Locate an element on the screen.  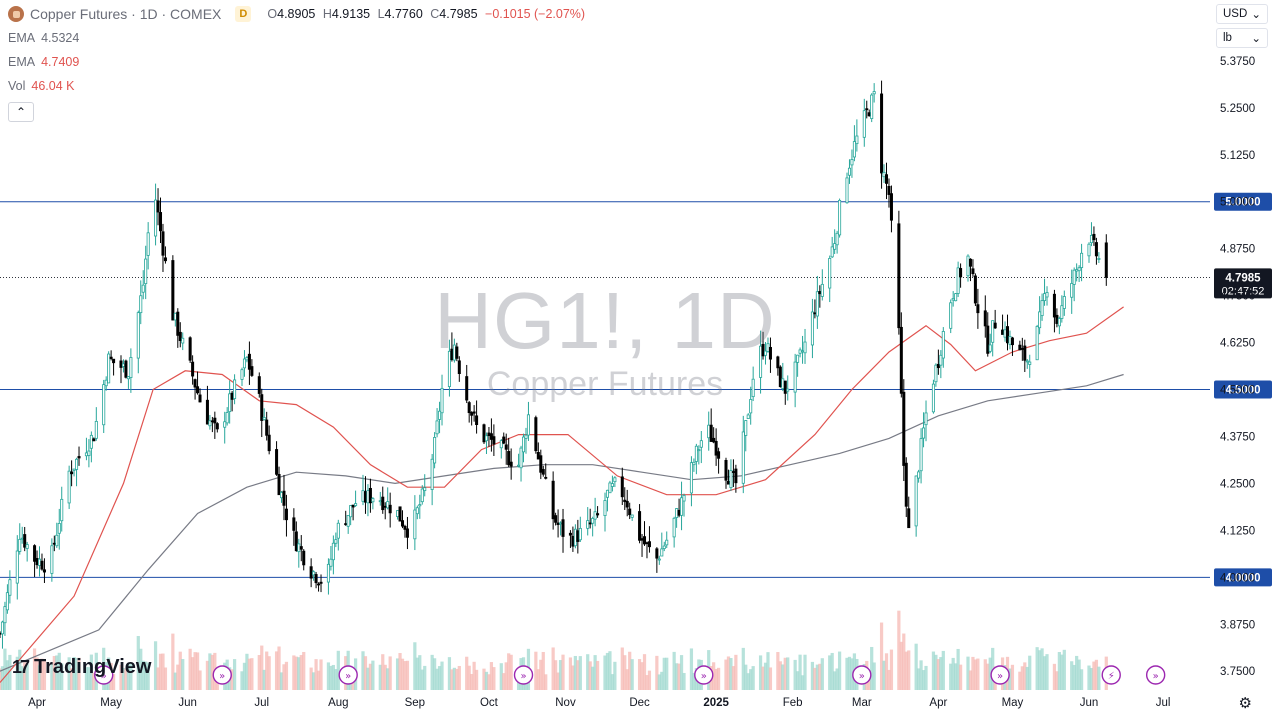
indicator-volume: Vol 46.04 K is located at coordinates (41, 86).